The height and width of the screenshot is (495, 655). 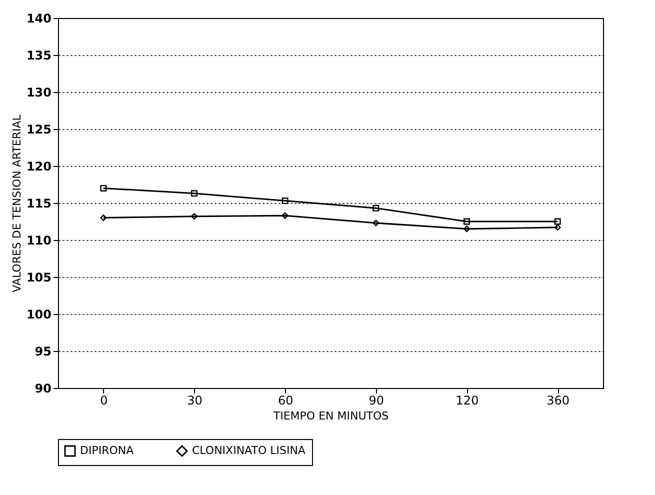 I want to click on y-tick-label: 100, so click(x=39, y=315).